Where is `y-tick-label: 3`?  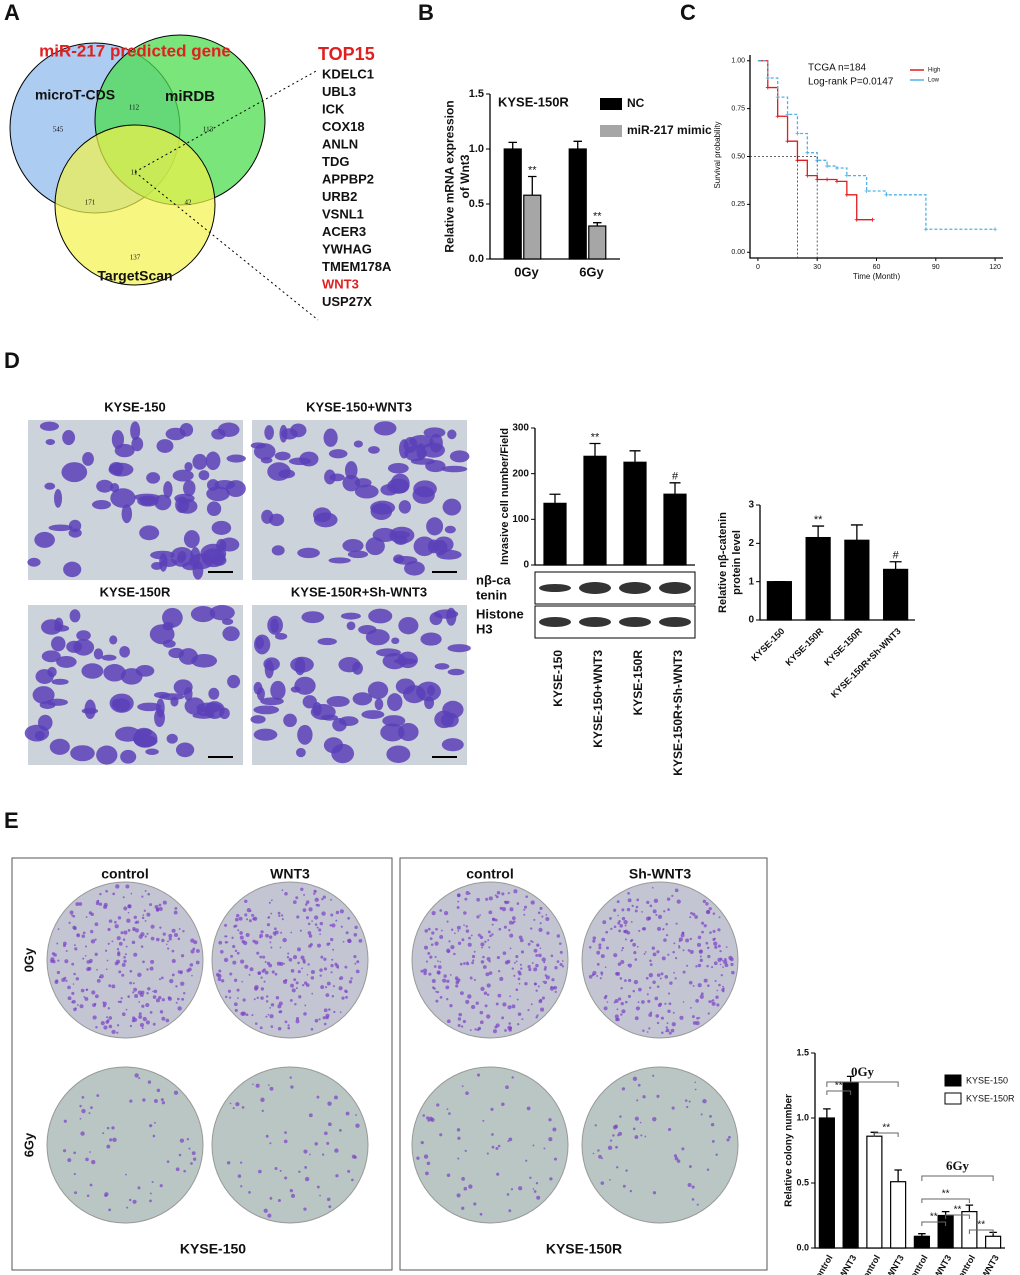 y-tick-label: 3 is located at coordinates (751, 505).